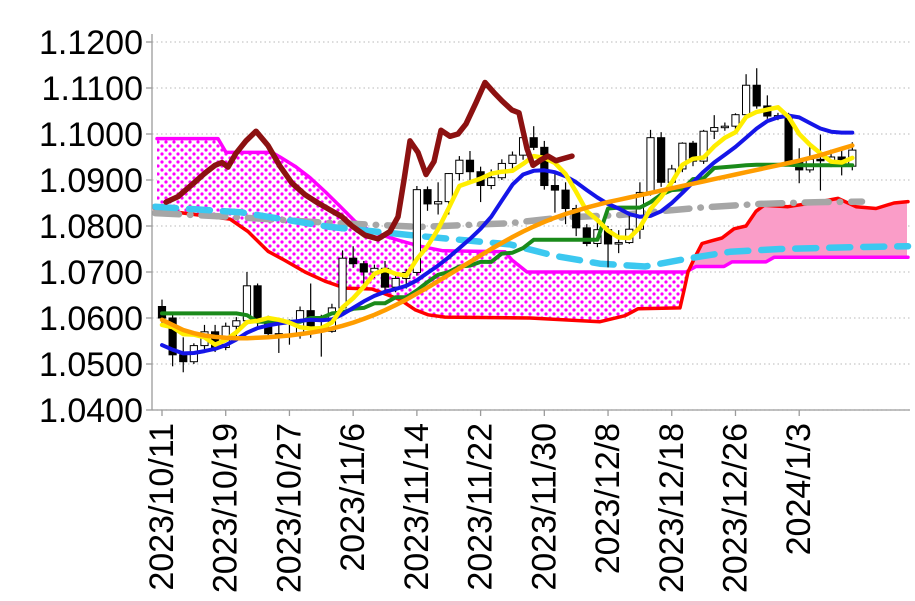  What do you see at coordinates (226, 508) in the screenshot?
I see `x-axis-label: 2023/10/19` at bounding box center [226, 508].